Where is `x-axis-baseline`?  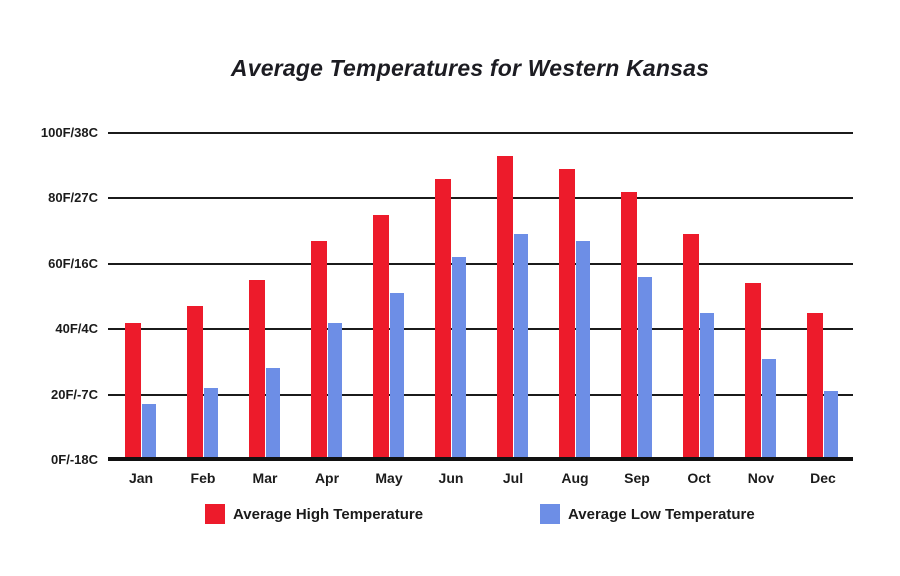 x-axis-baseline is located at coordinates (480, 459).